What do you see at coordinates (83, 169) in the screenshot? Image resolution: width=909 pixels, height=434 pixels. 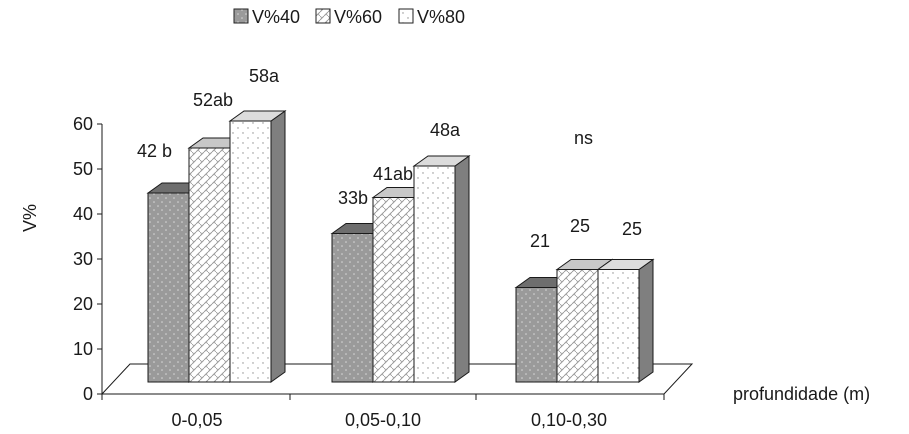 I see `y-tick-label: 50` at bounding box center [83, 169].